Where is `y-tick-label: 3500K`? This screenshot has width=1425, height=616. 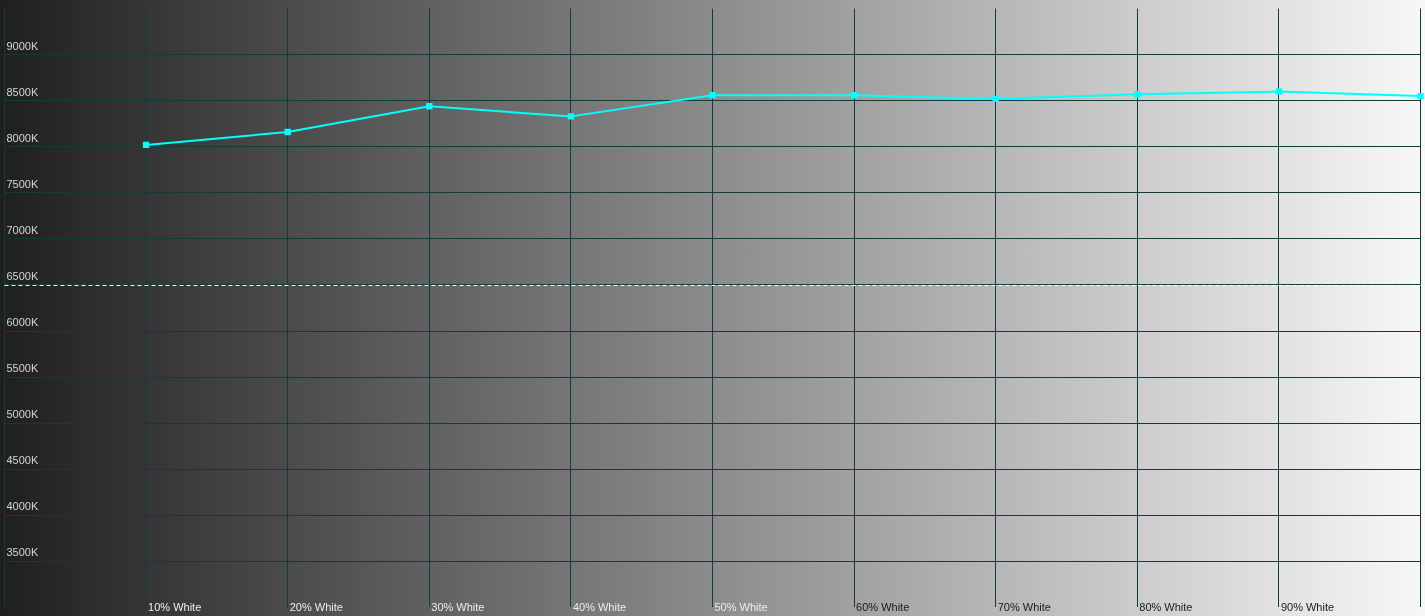 y-tick-label: 3500K is located at coordinates (22, 552).